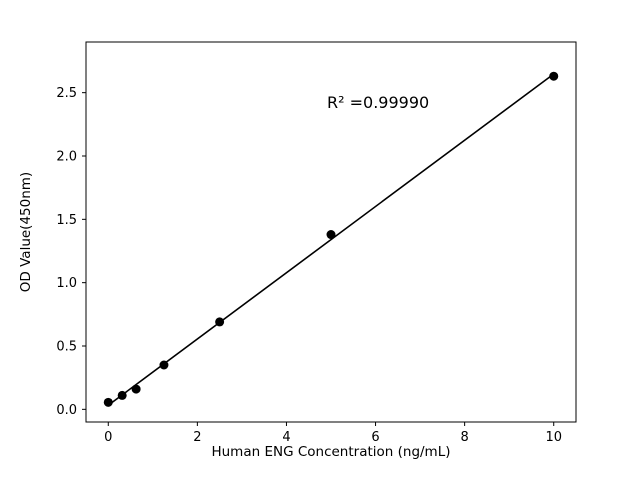  I want to click on x-tick-label: 4, so click(286, 437).